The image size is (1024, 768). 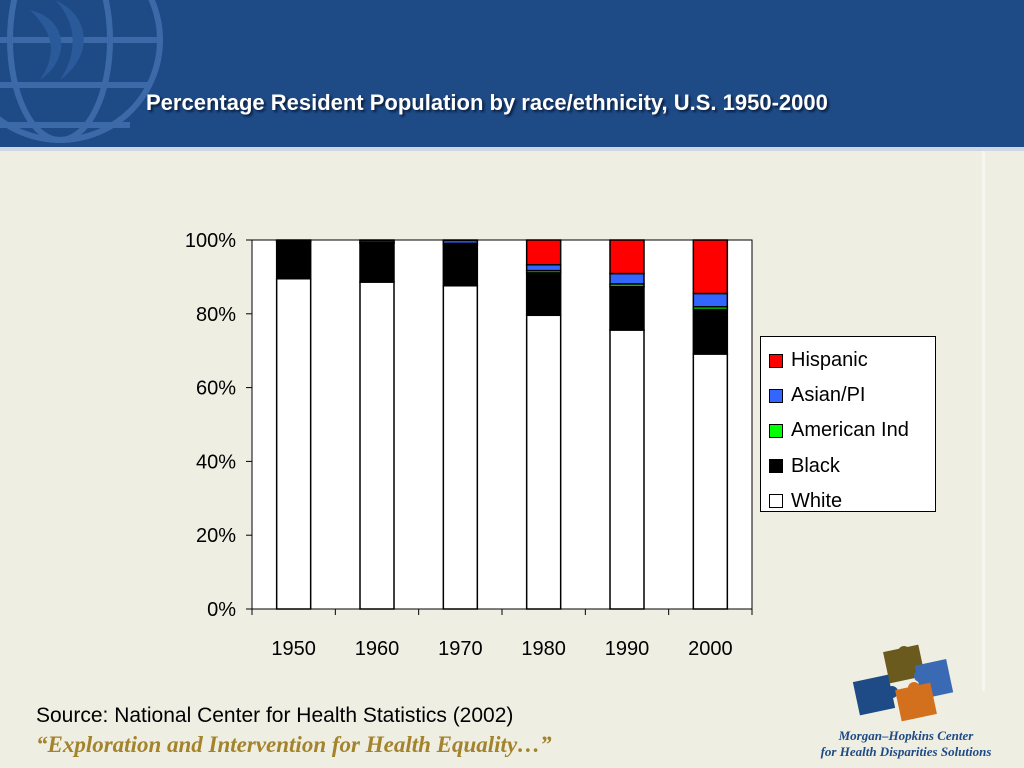 What do you see at coordinates (81, 71) in the screenshot?
I see `globe-logo-icon` at bounding box center [81, 71].